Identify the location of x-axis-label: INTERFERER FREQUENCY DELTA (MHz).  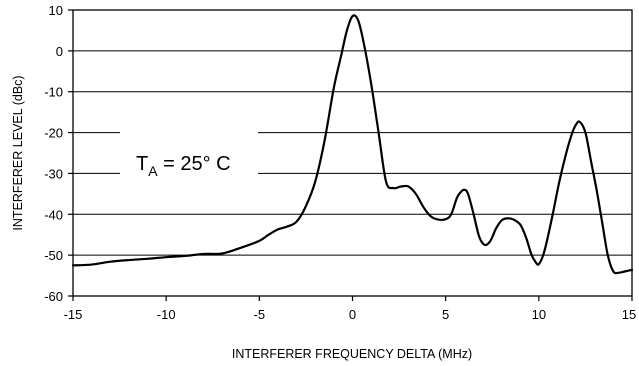
(352, 354).